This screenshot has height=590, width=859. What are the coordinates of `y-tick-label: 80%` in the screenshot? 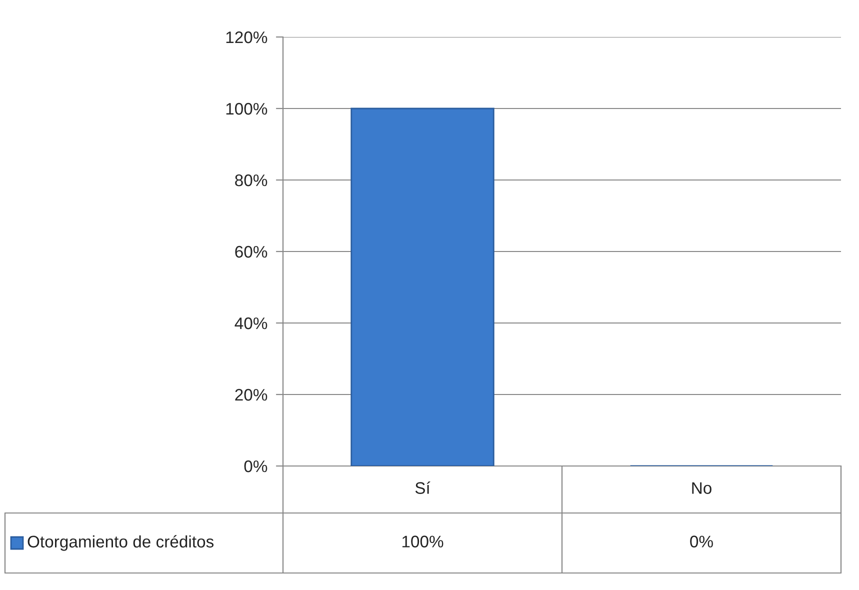 It's located at (251, 180).